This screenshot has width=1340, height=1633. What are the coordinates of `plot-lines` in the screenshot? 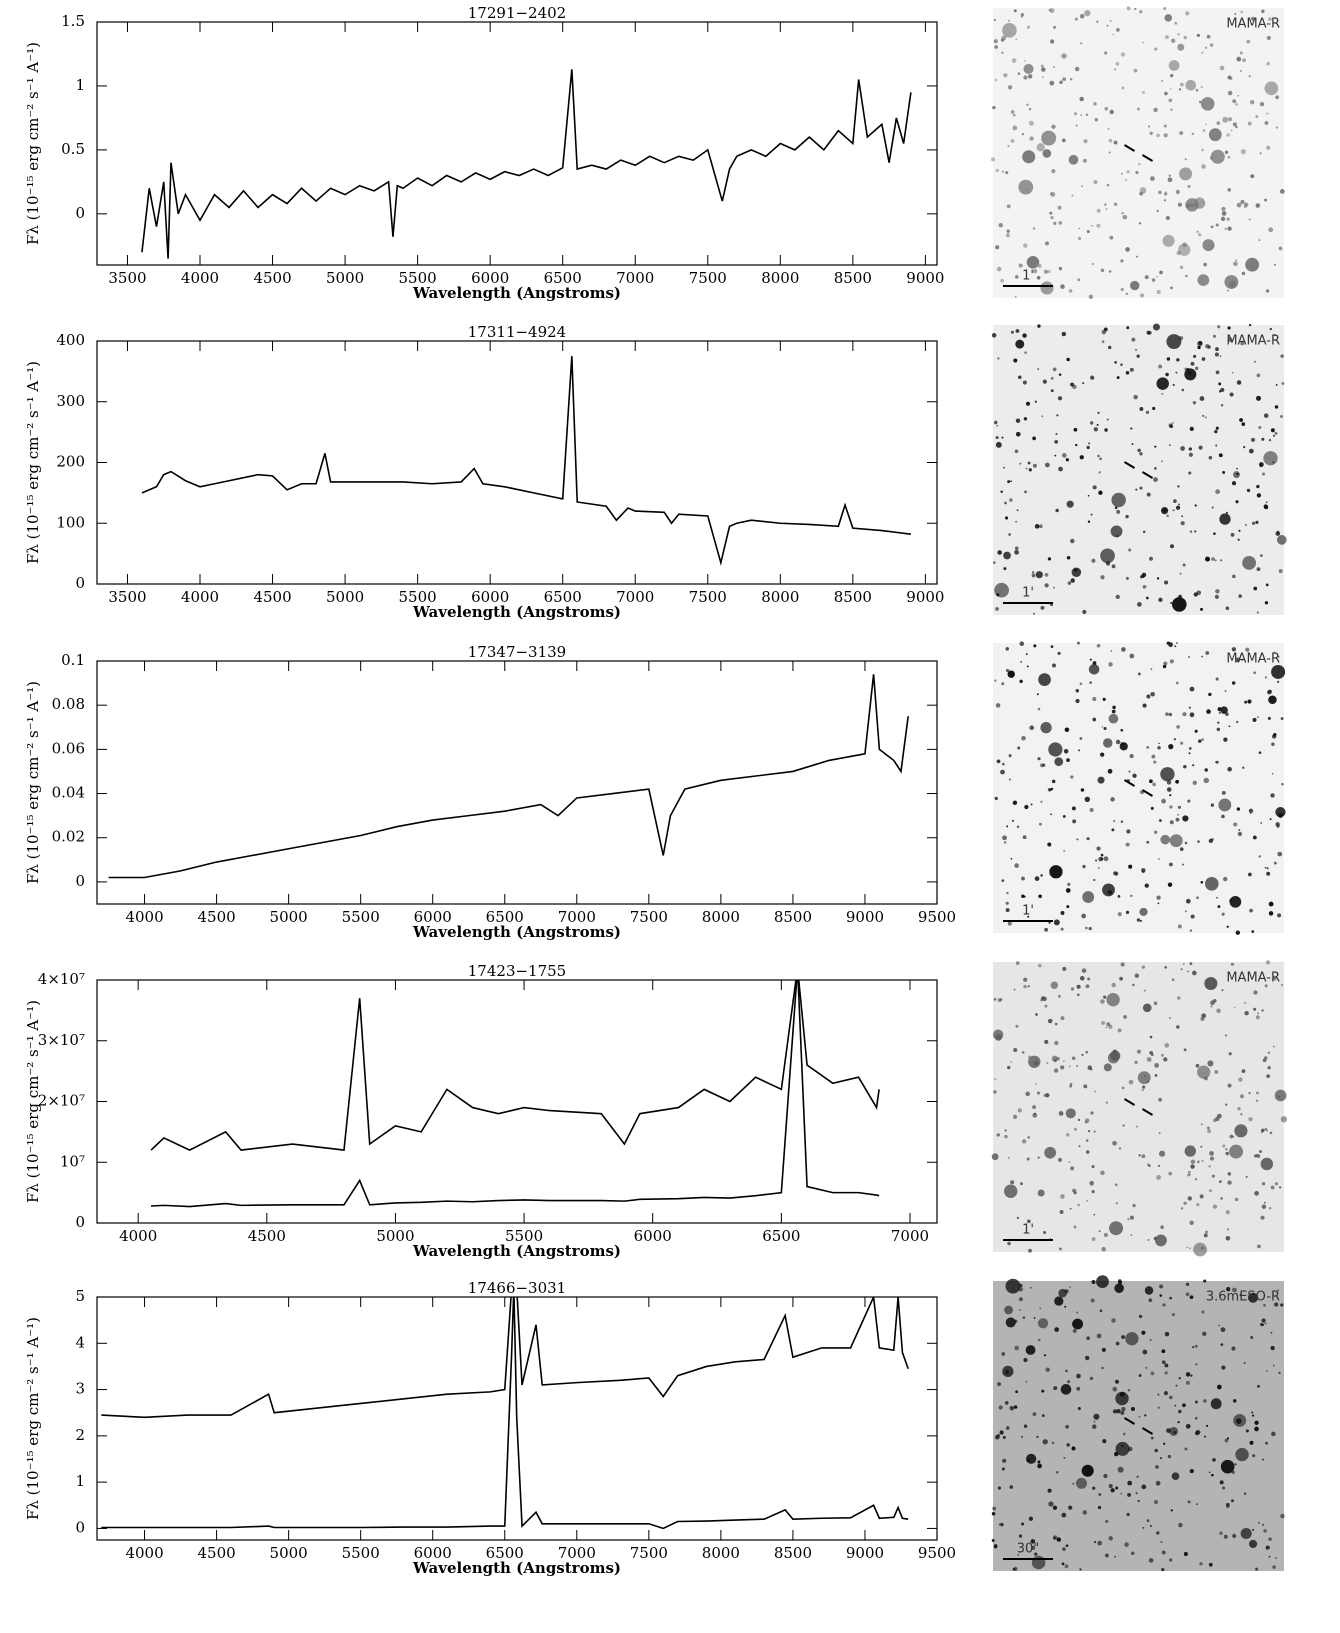 It's located at (526, 461).